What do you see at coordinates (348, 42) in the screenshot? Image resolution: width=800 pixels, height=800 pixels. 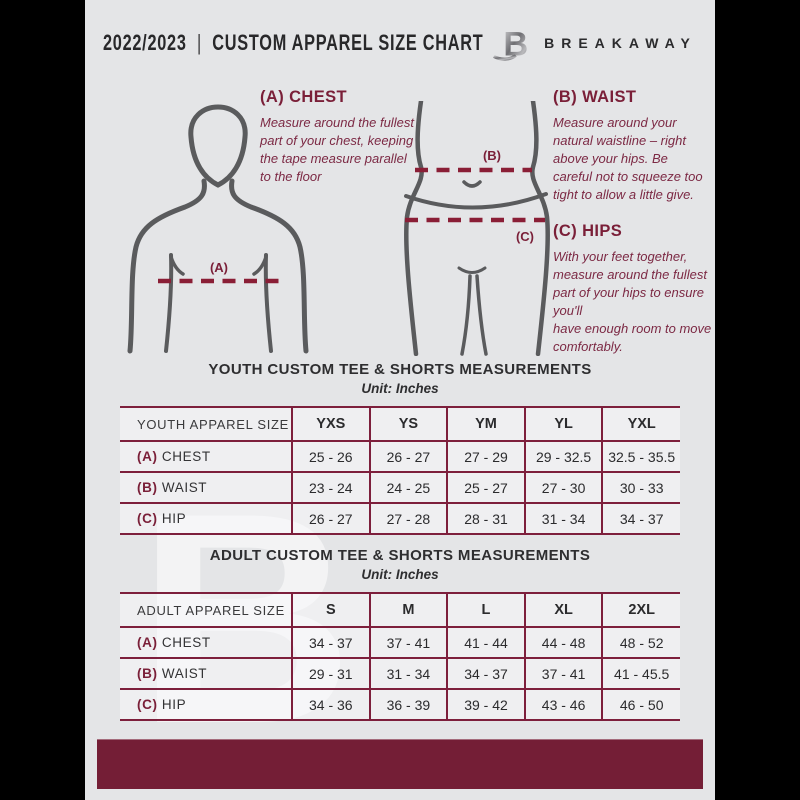 I see `chart-title: CUSTOM APPAREL SIZE CHART` at bounding box center [348, 42].